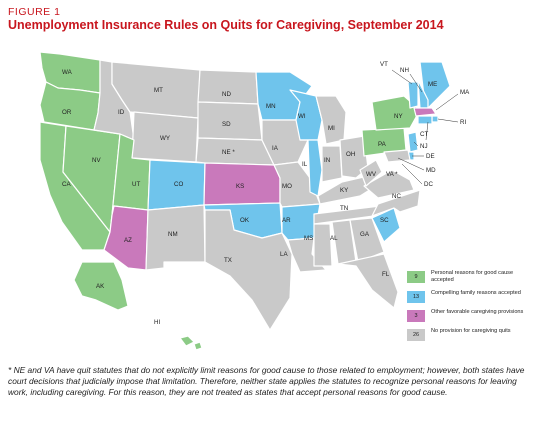 The height and width of the screenshot is (428, 539). Describe the element at coordinates (416, 316) in the screenshot. I see `legend-swatch-other: 3` at that location.